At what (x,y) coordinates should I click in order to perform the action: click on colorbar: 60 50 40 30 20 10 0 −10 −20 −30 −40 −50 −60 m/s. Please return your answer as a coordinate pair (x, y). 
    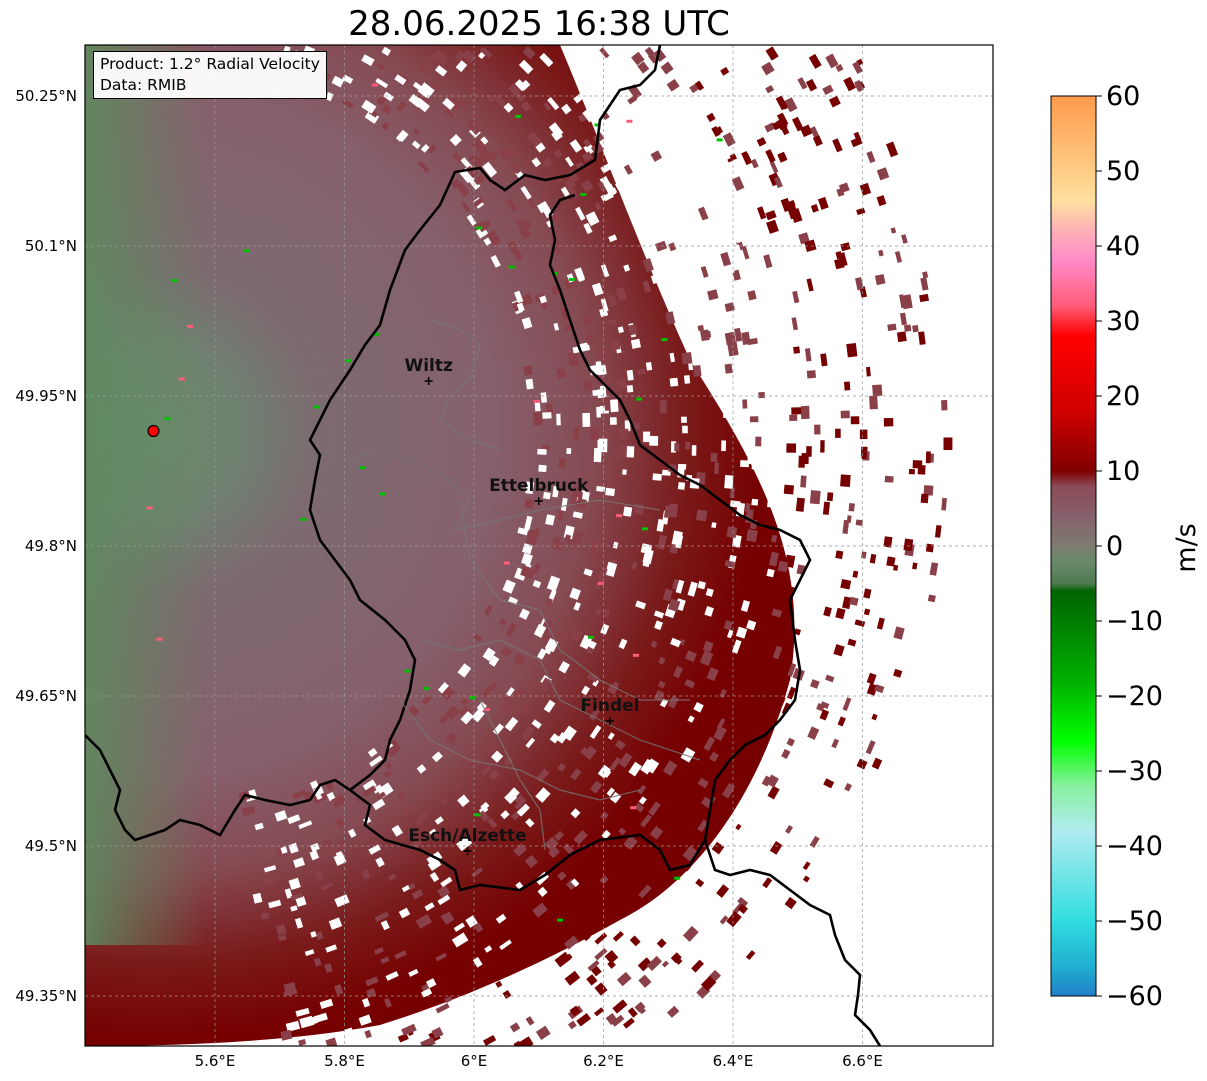
    Looking at the image, I should click on (1126, 546).